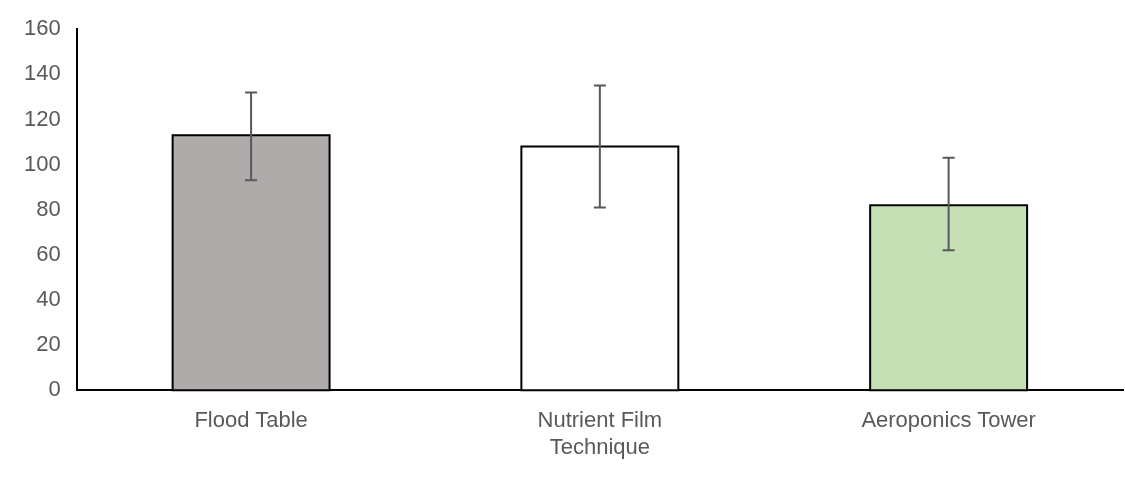 The width and height of the screenshot is (1125, 483). Describe the element at coordinates (42, 118) in the screenshot. I see `y-tick-label: 120` at that location.